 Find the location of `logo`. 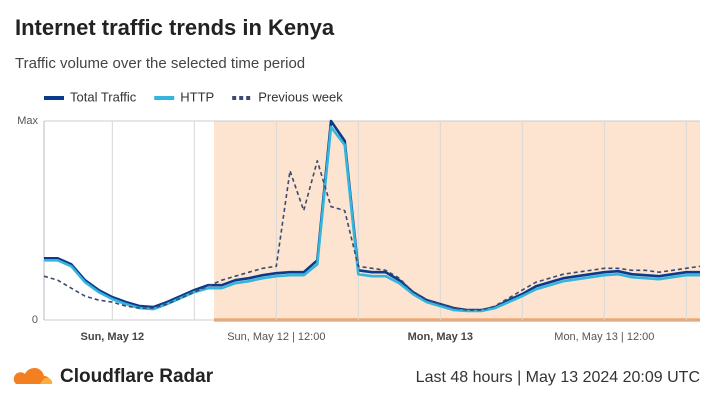

logo is located at coordinates (33, 375).